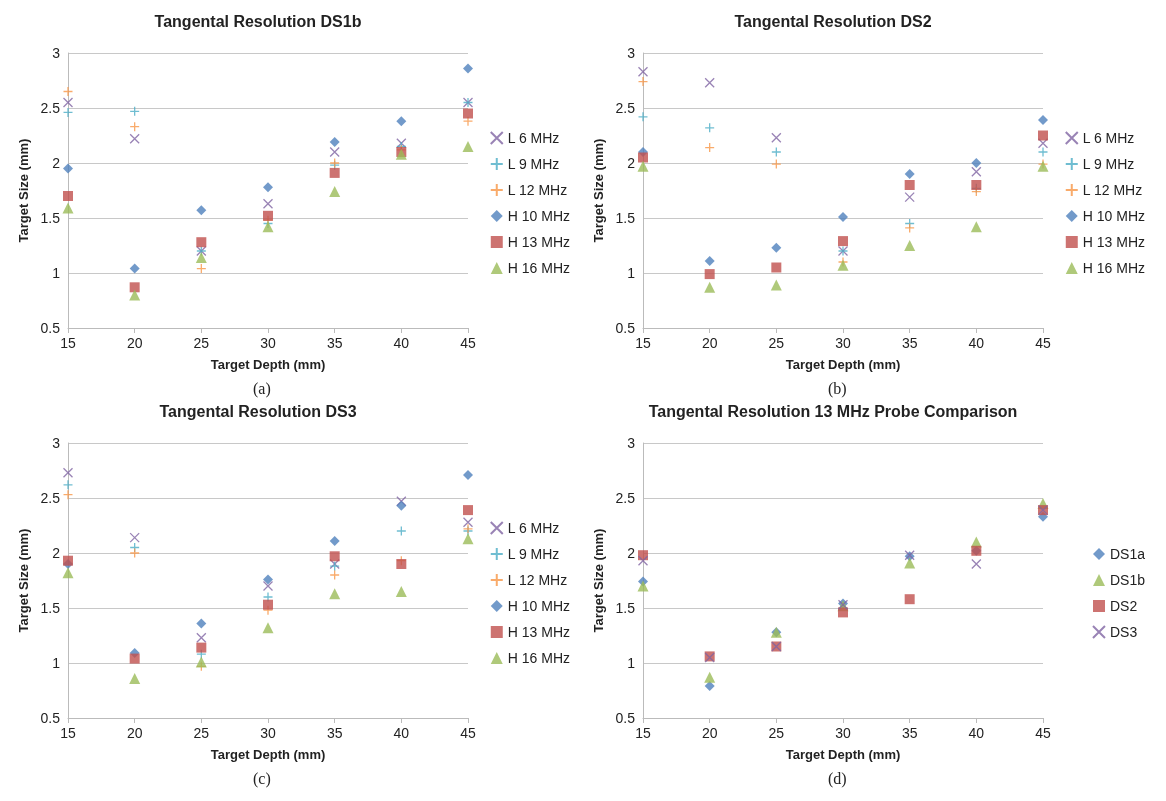  What do you see at coordinates (1123, 606) in the screenshot?
I see `legend-label: DS2` at bounding box center [1123, 606].